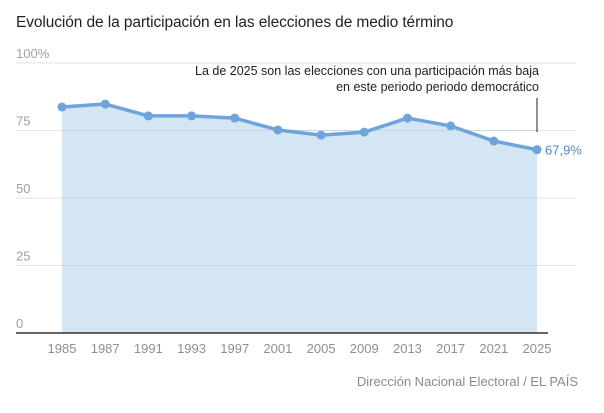  Describe the element at coordinates (19, 323) in the screenshot. I see `y-tick-label: 0` at that location.